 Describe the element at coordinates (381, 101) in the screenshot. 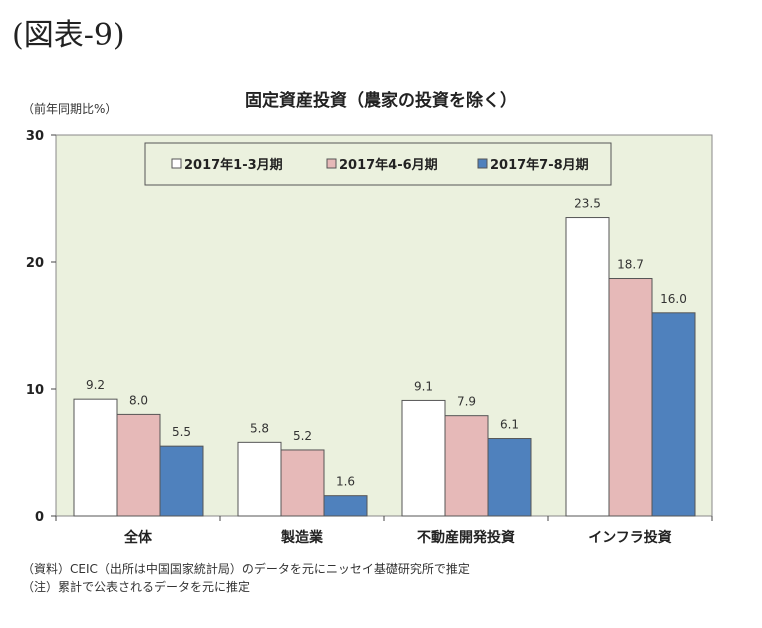

I see `chart-title: 固定資産投資（農家の投資を除く）` at that location.